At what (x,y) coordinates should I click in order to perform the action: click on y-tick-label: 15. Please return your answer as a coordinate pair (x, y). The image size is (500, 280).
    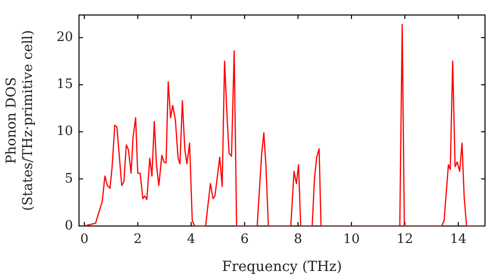
    Looking at the image, I should click on (64, 84).